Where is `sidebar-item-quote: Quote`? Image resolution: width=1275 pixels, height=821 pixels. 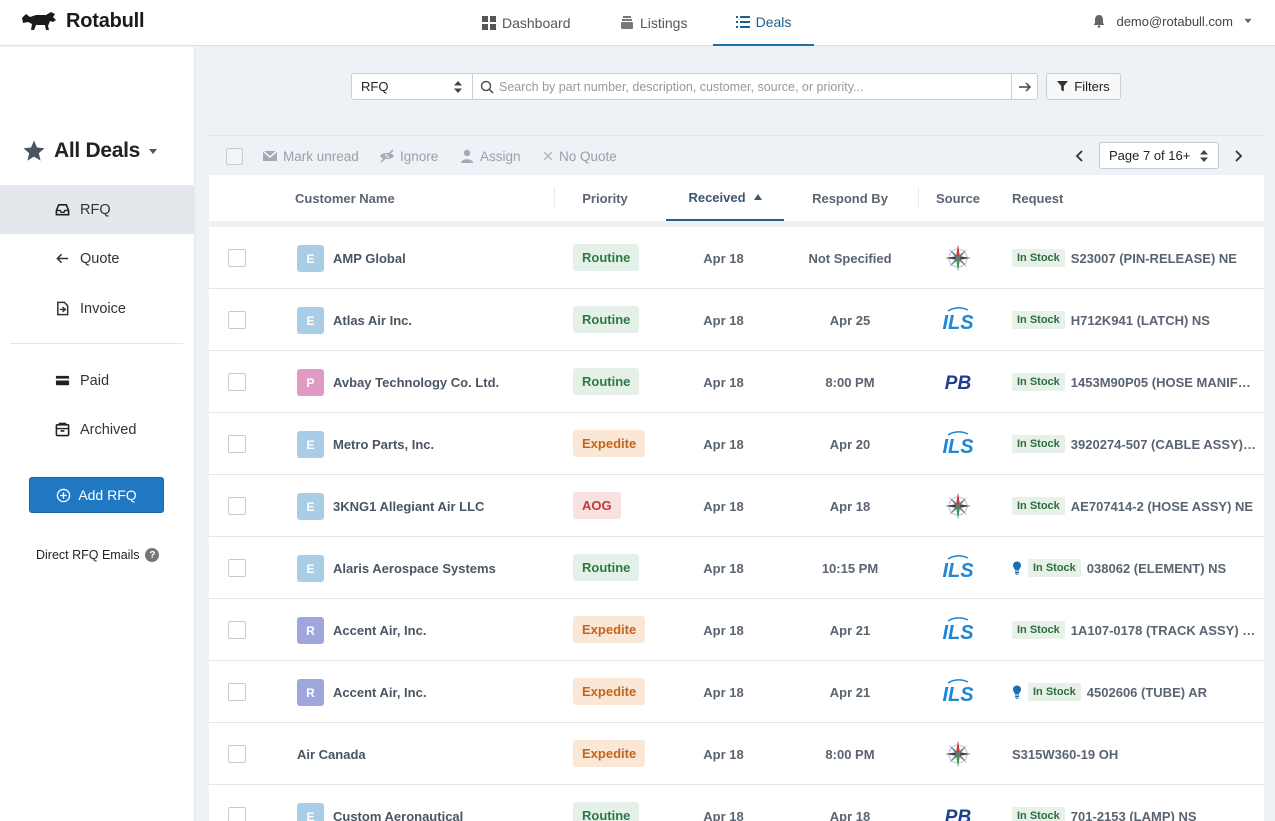
sidebar-item-quote: Quote is located at coordinates (97, 258).